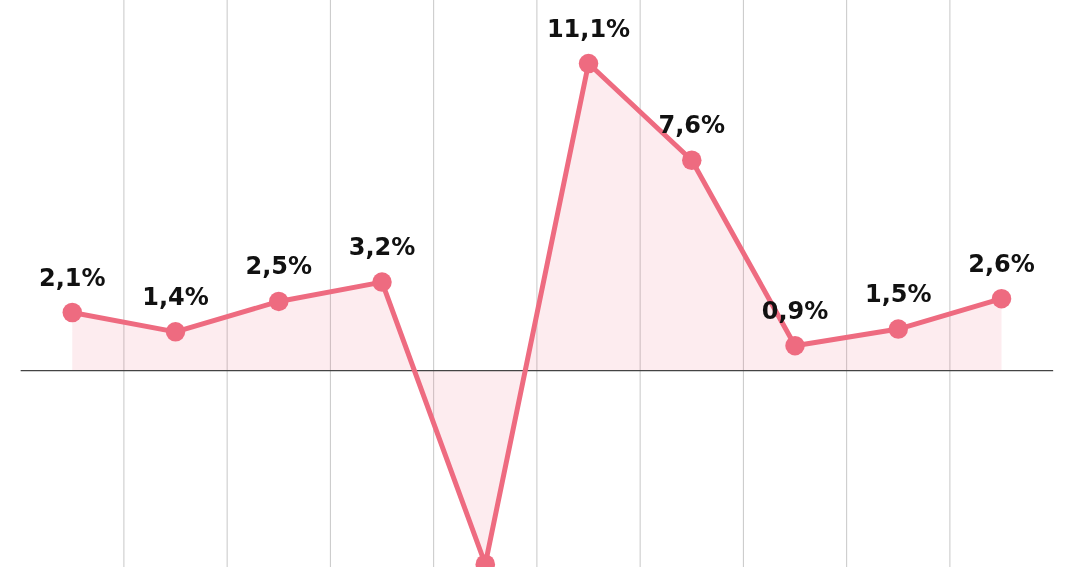 This screenshot has width=1080, height=567. What do you see at coordinates (175, 296) in the screenshot?
I see `text: 1,4%` at bounding box center [175, 296].